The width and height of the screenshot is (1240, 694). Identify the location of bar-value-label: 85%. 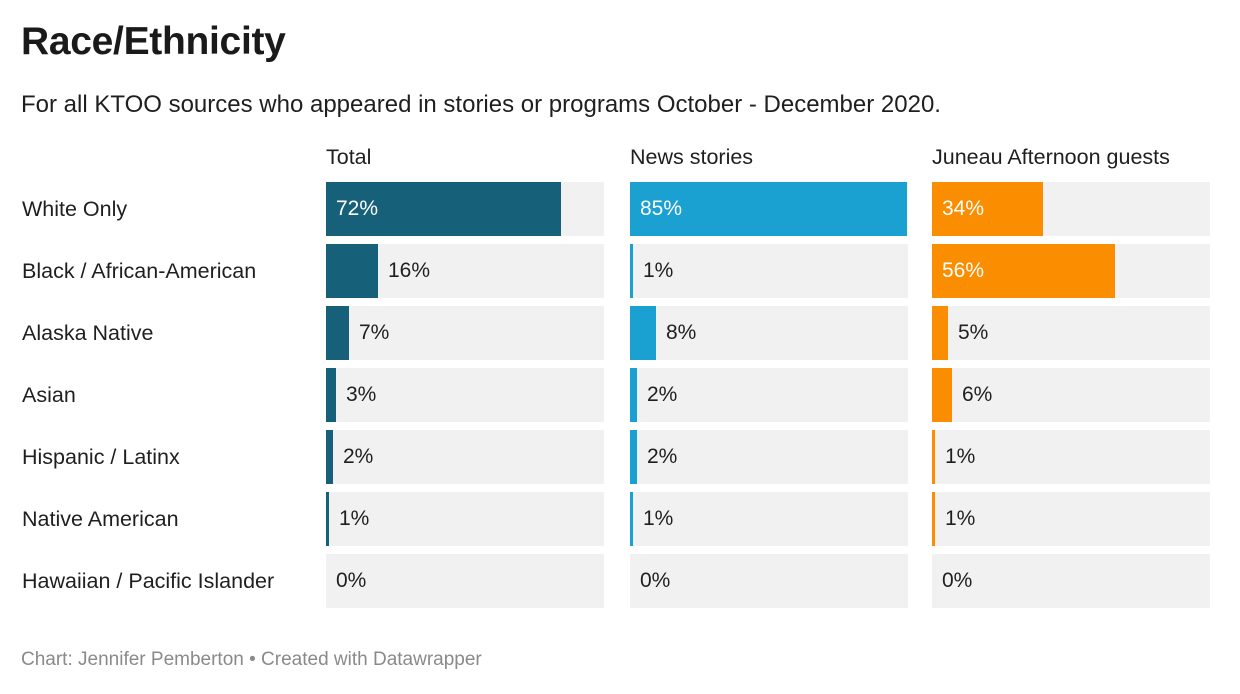
(661, 208).